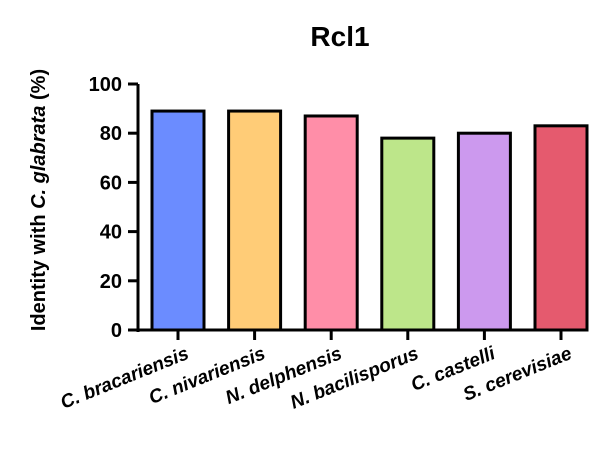 The height and width of the screenshot is (475, 593). I want to click on y-axis-label-part-3: (%), so click(39, 87).